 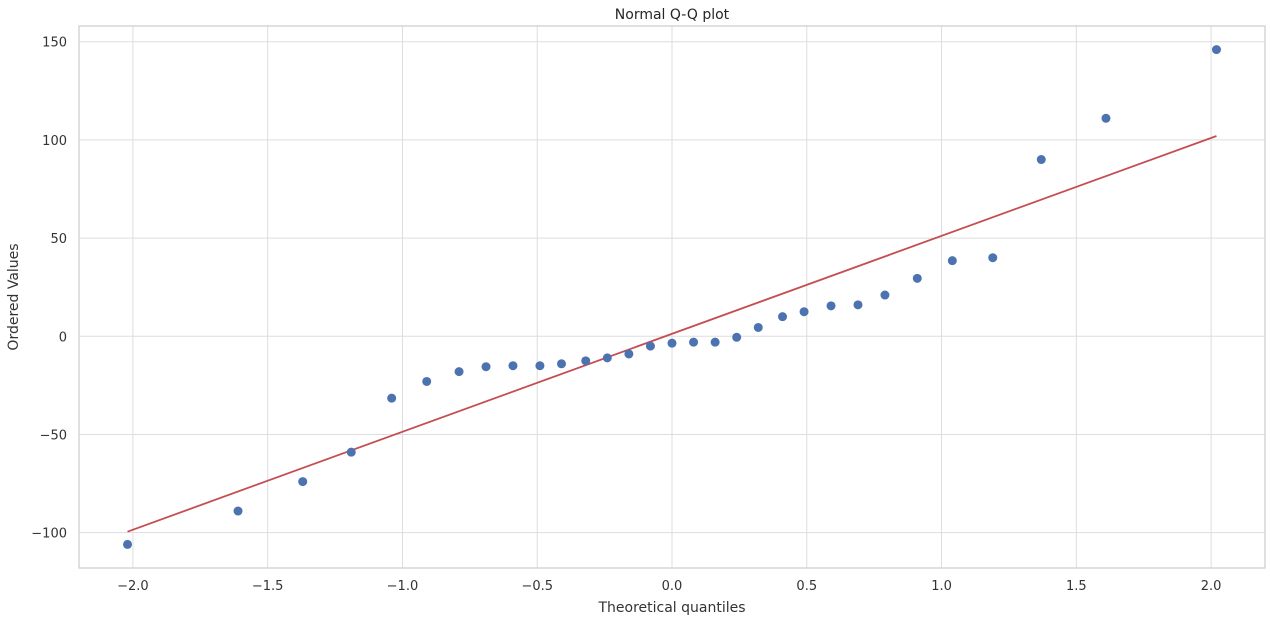 I want to click on y-tick-label: 150, so click(x=54, y=43).